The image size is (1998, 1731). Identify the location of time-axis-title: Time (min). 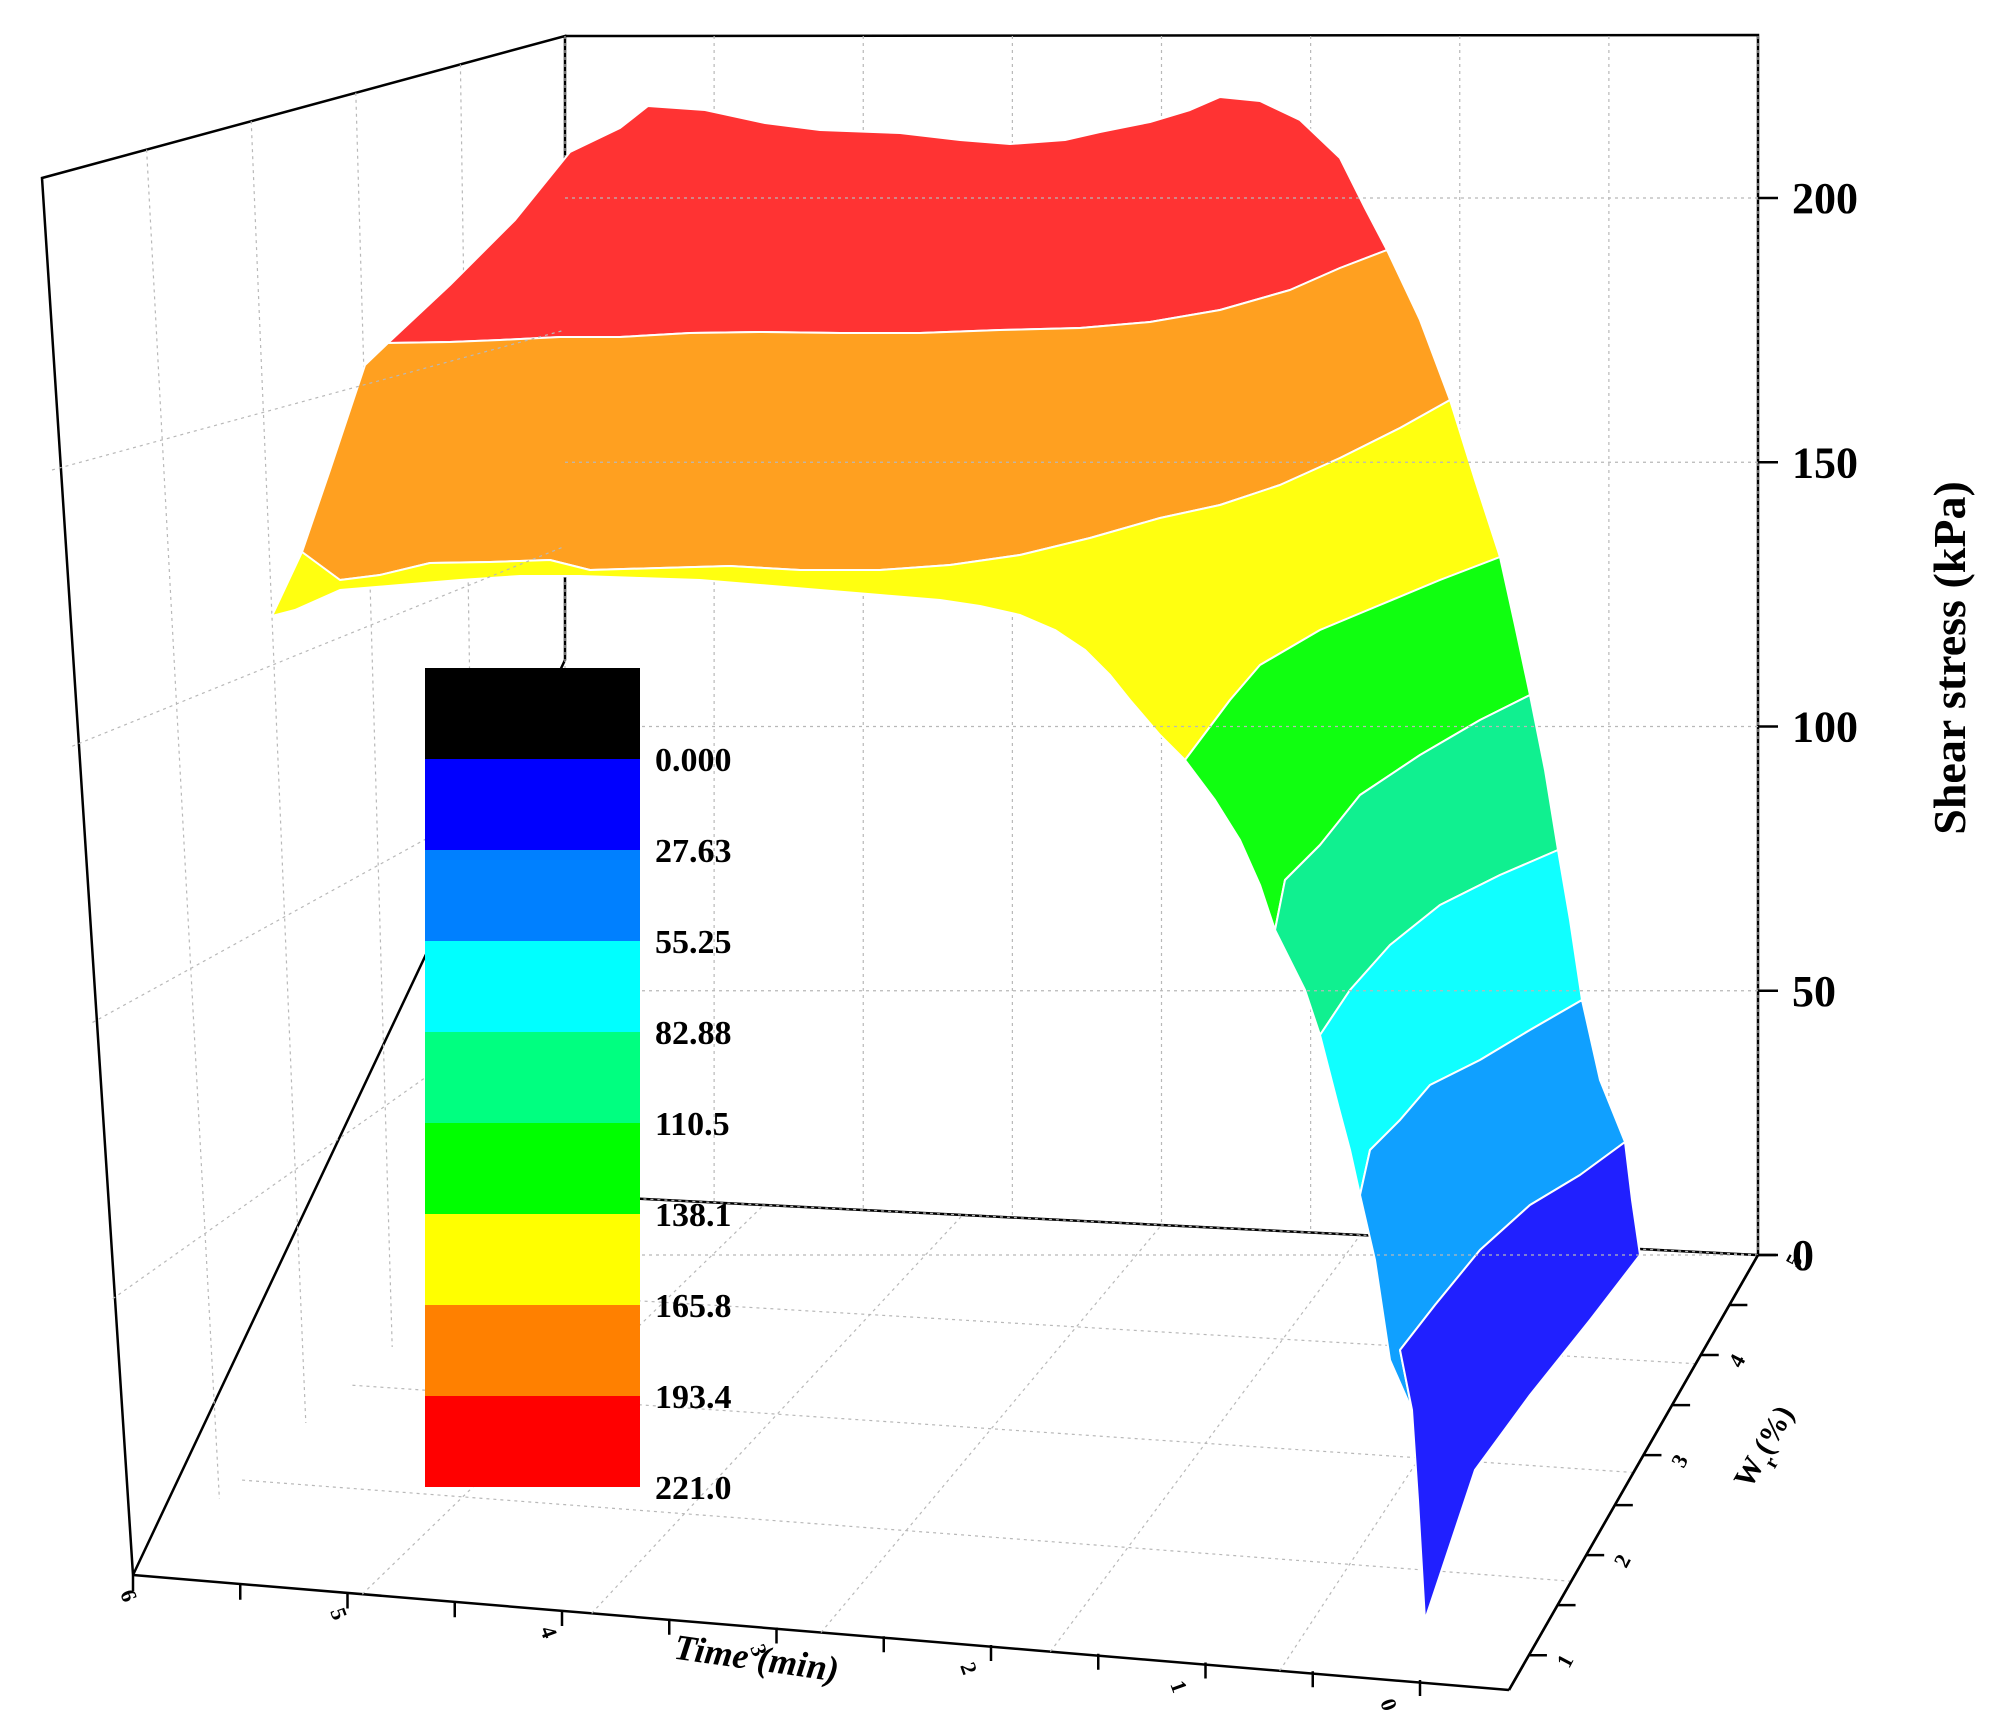
(757, 1658).